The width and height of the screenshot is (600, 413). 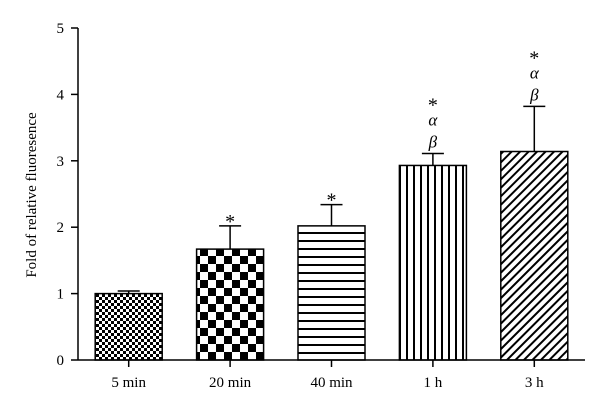 What do you see at coordinates (128, 383) in the screenshot?
I see `x-tick-label: 5 min` at bounding box center [128, 383].